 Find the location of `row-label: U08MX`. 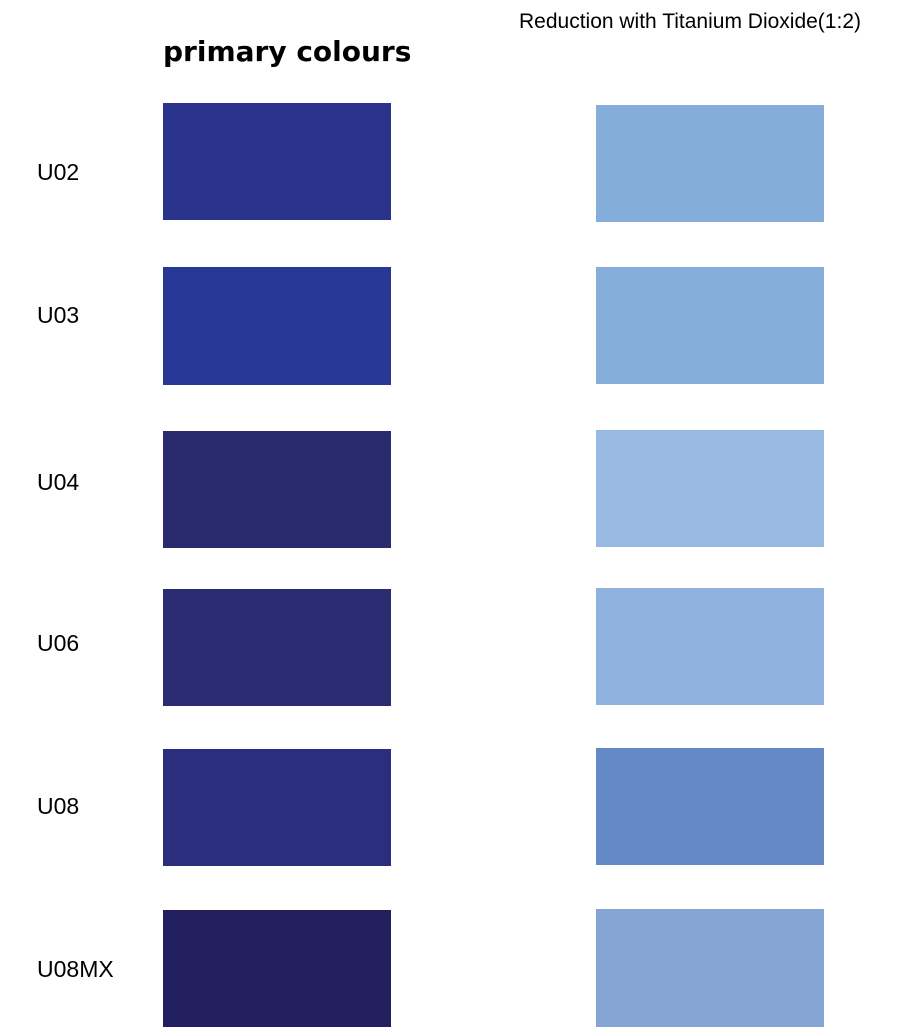

row-label: U08MX is located at coordinates (75, 969).